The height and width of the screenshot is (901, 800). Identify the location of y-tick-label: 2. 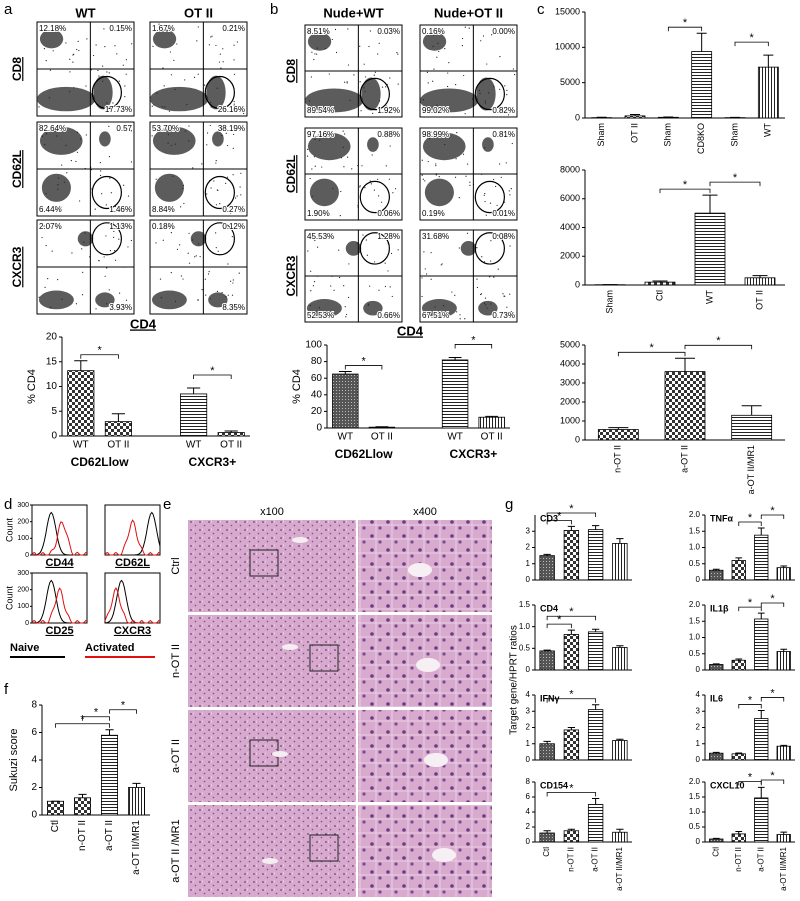
(528, 727).